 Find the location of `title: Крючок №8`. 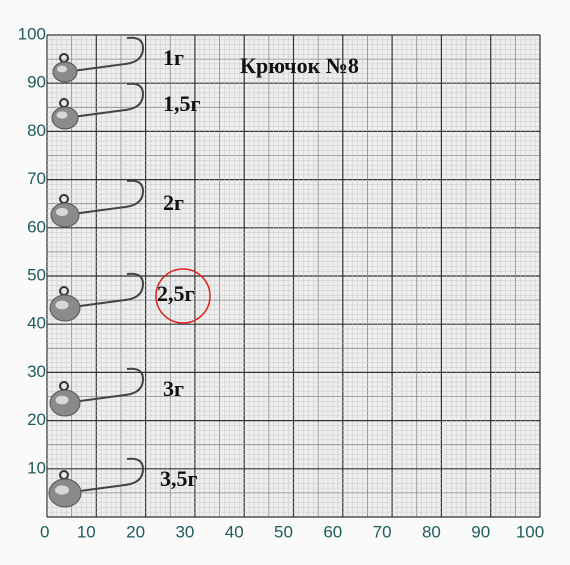

title: Крючок №8 is located at coordinates (299, 65).